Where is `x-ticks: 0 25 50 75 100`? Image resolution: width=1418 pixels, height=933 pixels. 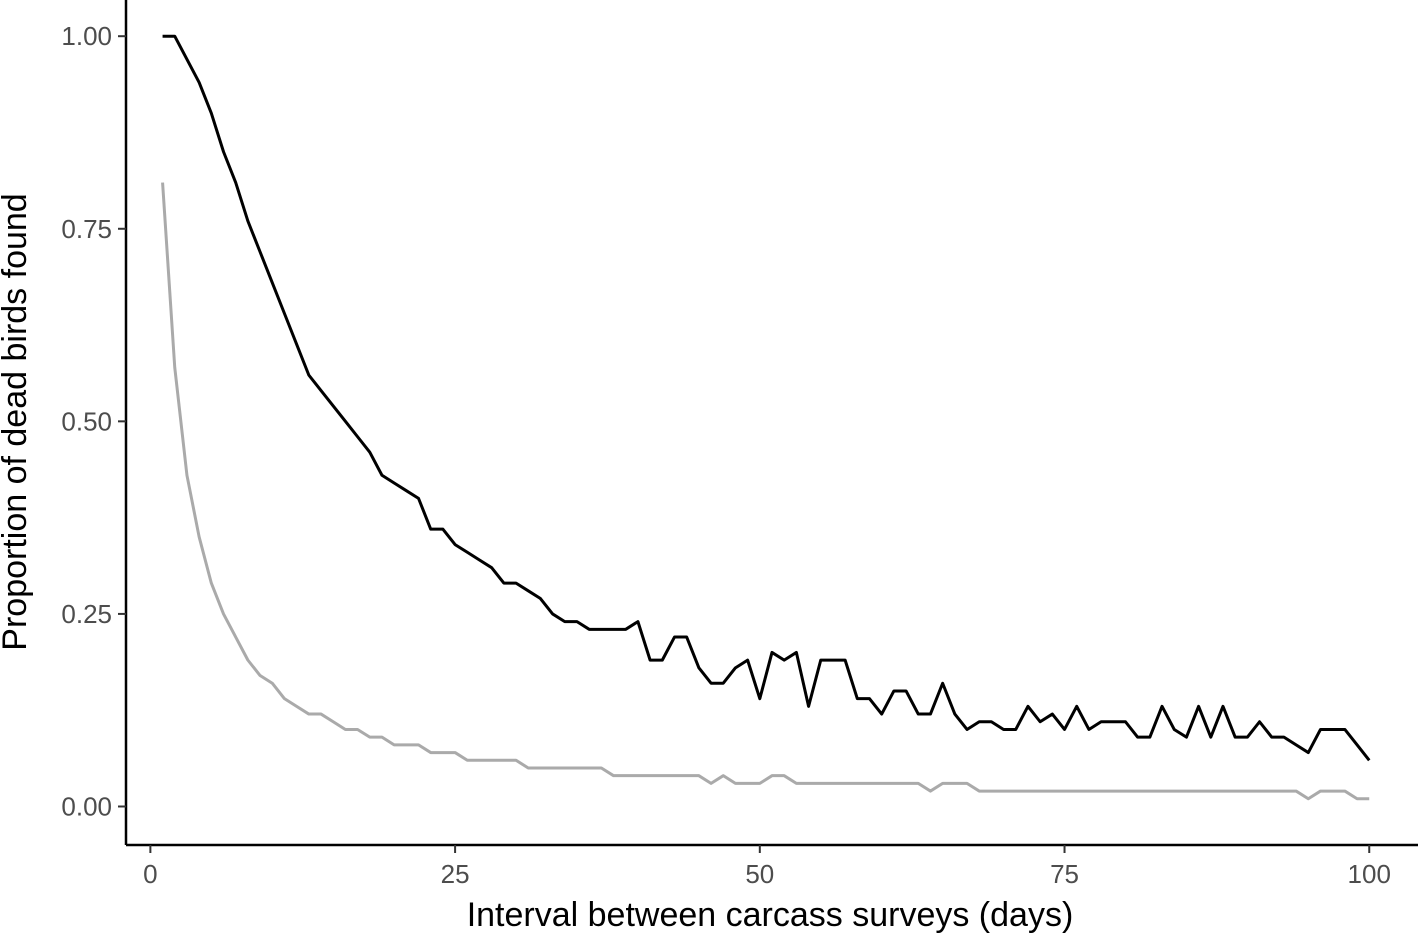 x-ticks: 0 25 50 75 100 is located at coordinates (767, 867).